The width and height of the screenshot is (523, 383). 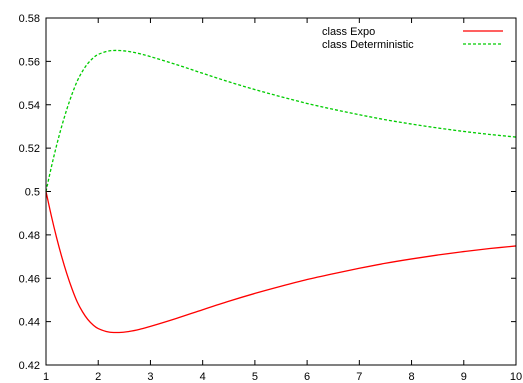 I want to click on x-tick-label: 9, so click(x=464, y=377).